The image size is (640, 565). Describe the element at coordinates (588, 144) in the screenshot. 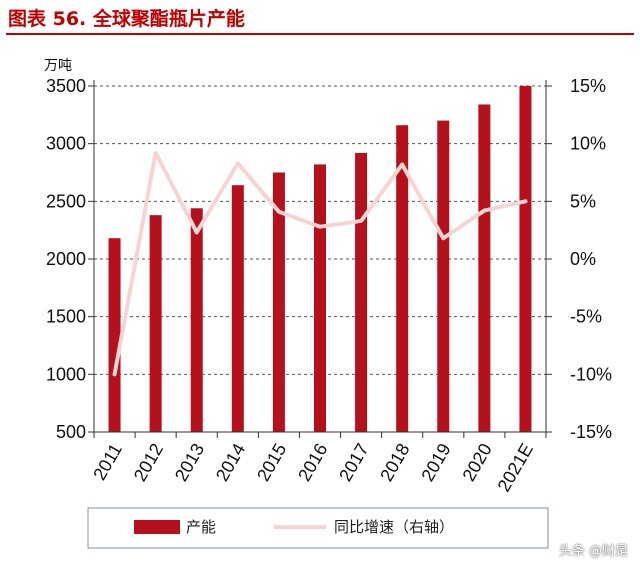

I see `y-right-tick-label: 10%` at that location.